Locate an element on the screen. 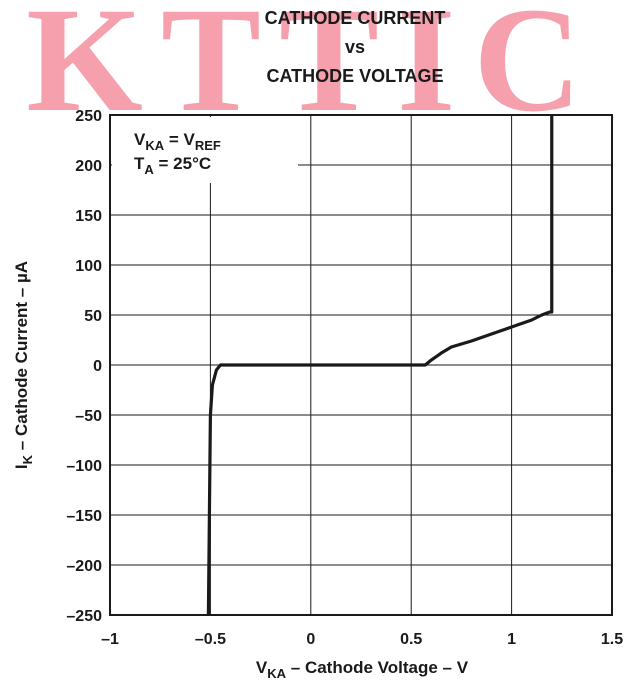 This screenshot has height=685, width=626. annotation: VKA = VREF is located at coordinates (177, 141).